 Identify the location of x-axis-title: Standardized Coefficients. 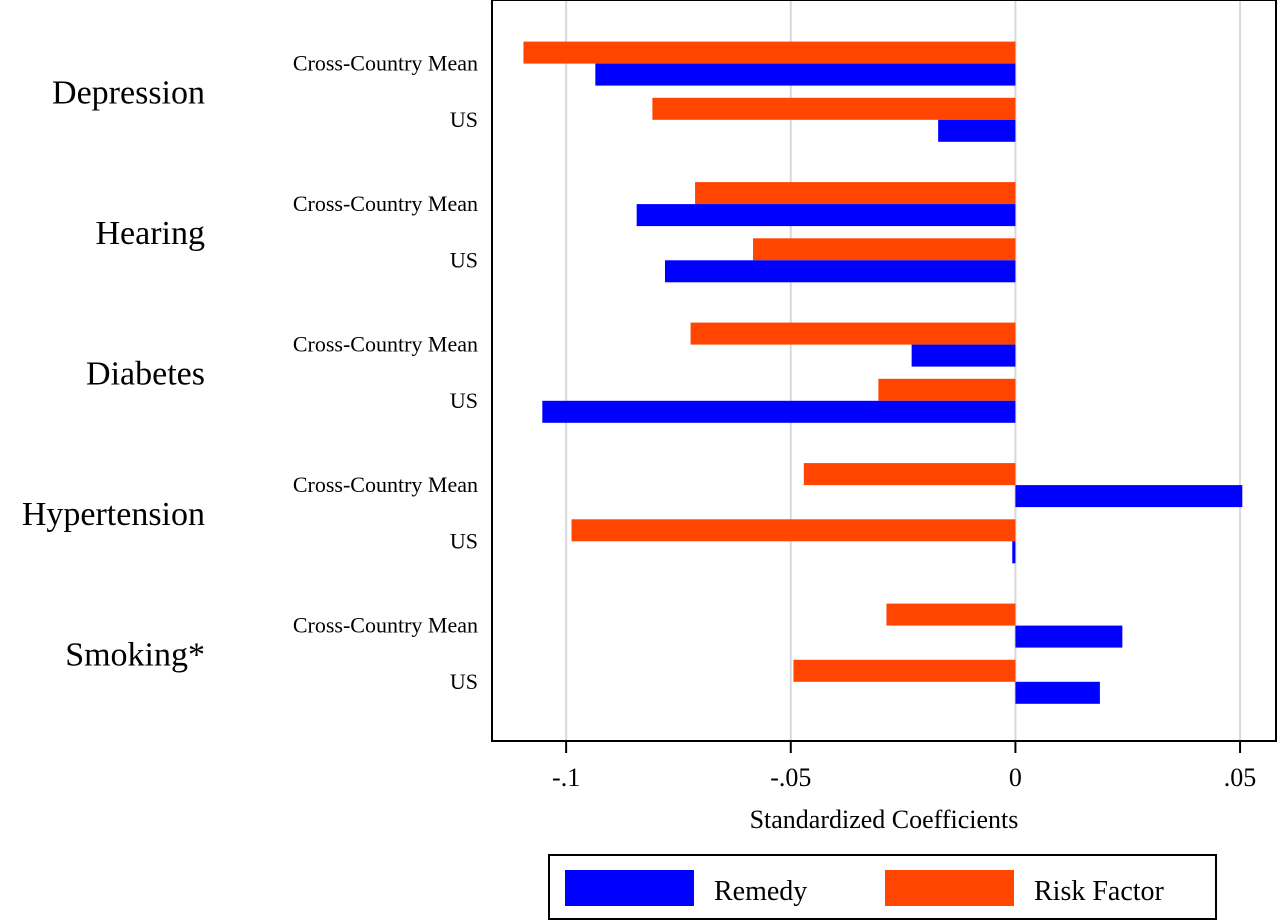
(884, 819).